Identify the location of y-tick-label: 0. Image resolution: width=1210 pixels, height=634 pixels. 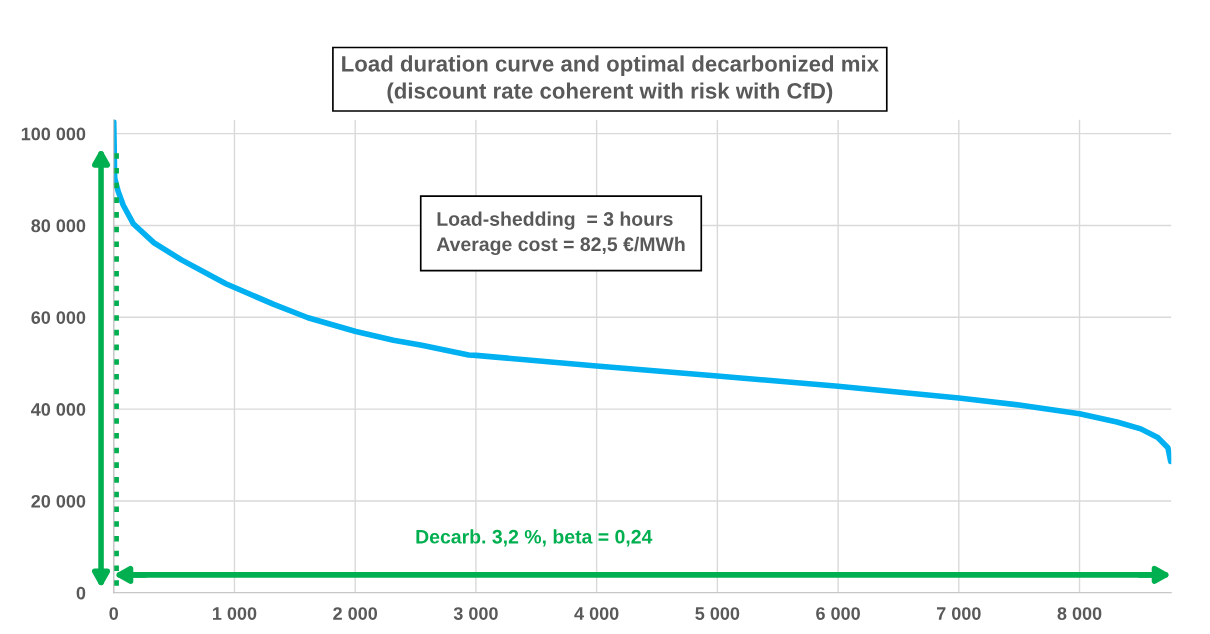
(81, 593).